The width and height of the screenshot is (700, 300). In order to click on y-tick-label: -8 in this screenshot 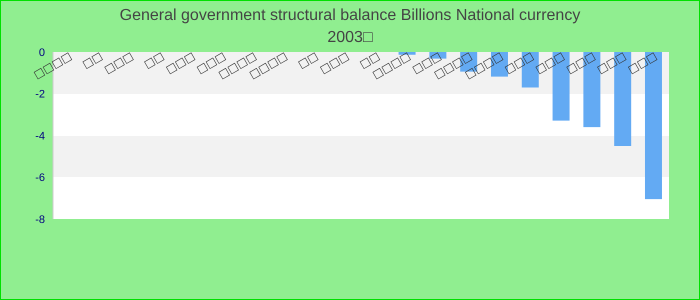, I will do `click(40, 220)`.